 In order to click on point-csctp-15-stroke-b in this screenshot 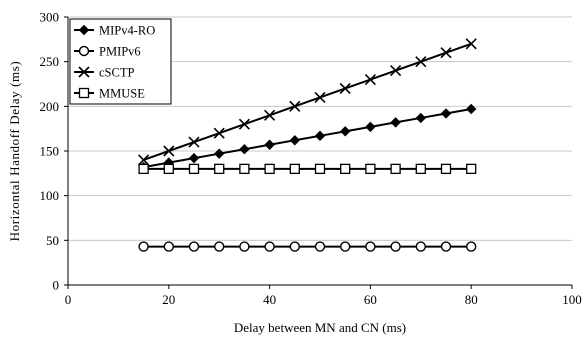, I will do `click(144, 160)`.